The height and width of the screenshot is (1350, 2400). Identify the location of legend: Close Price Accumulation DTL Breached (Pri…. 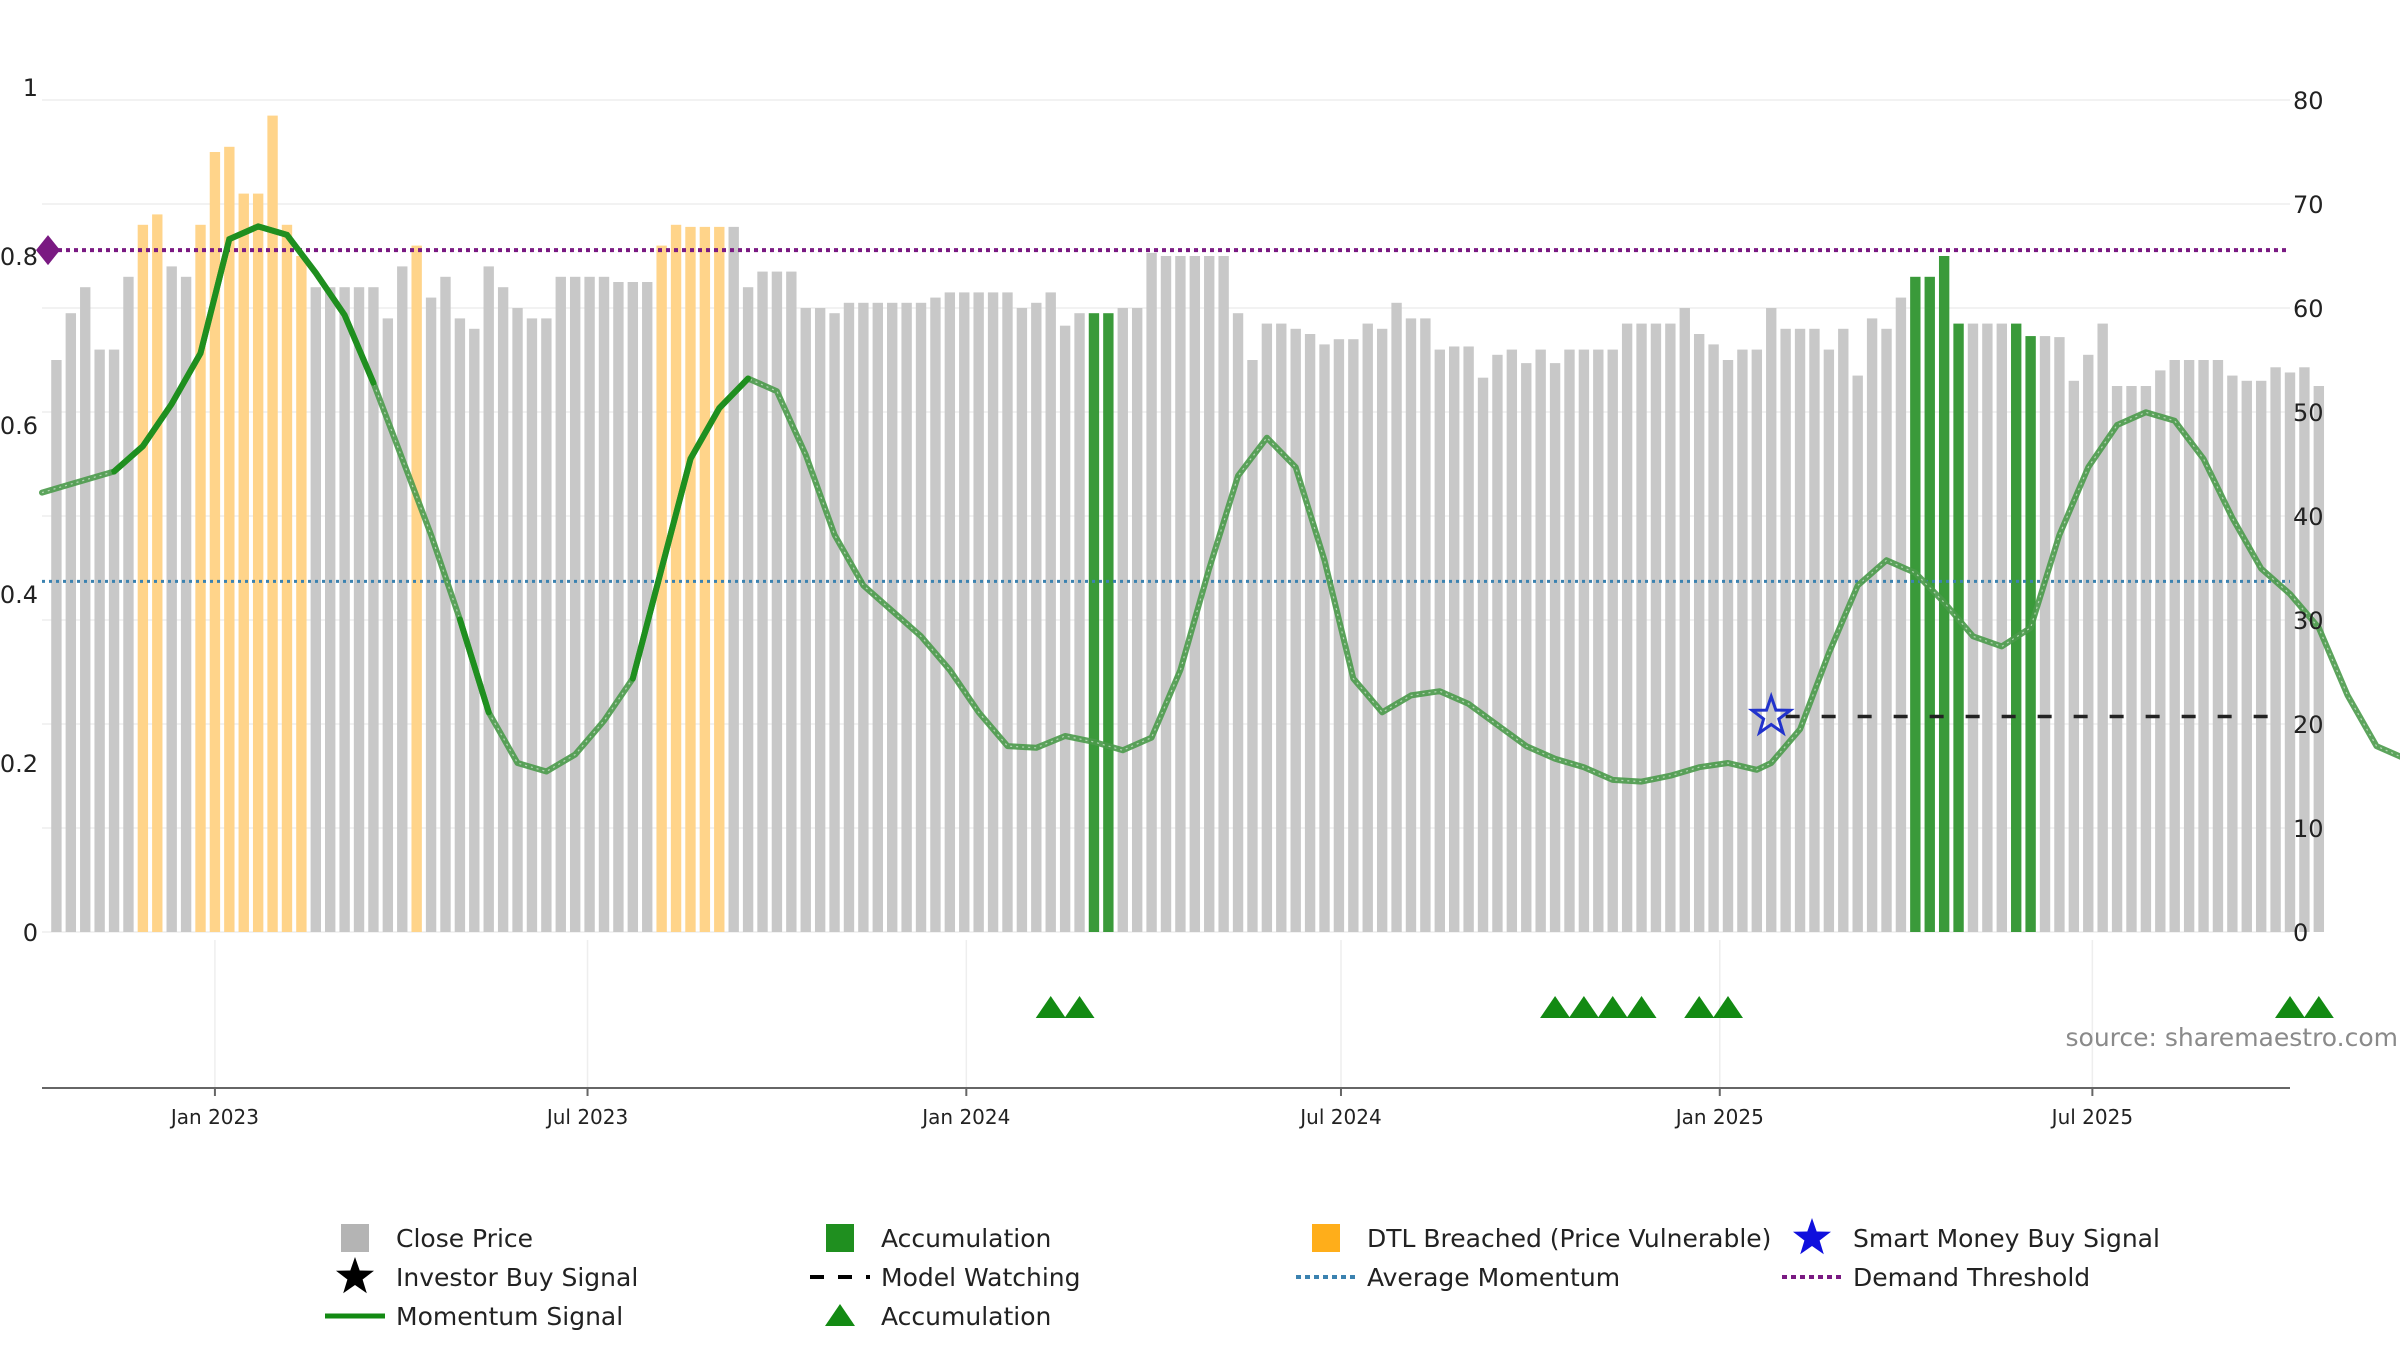
(1242, 1274).